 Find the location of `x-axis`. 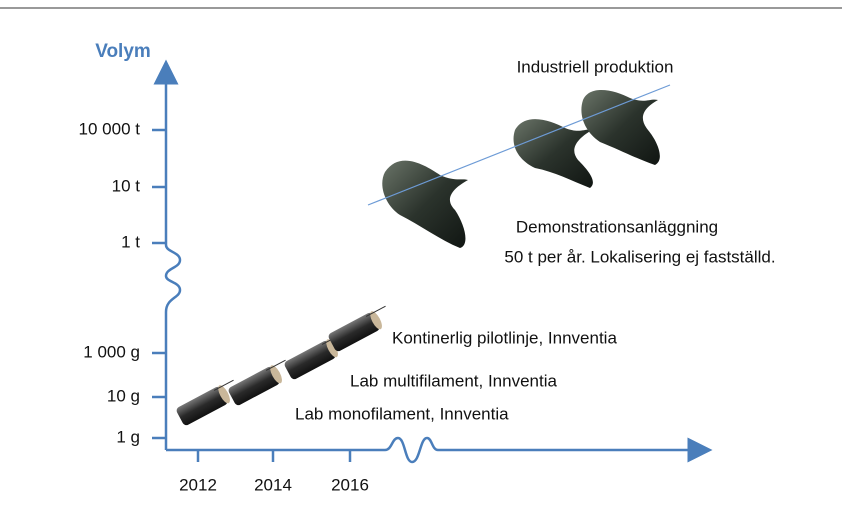

x-axis is located at coordinates (439, 450).